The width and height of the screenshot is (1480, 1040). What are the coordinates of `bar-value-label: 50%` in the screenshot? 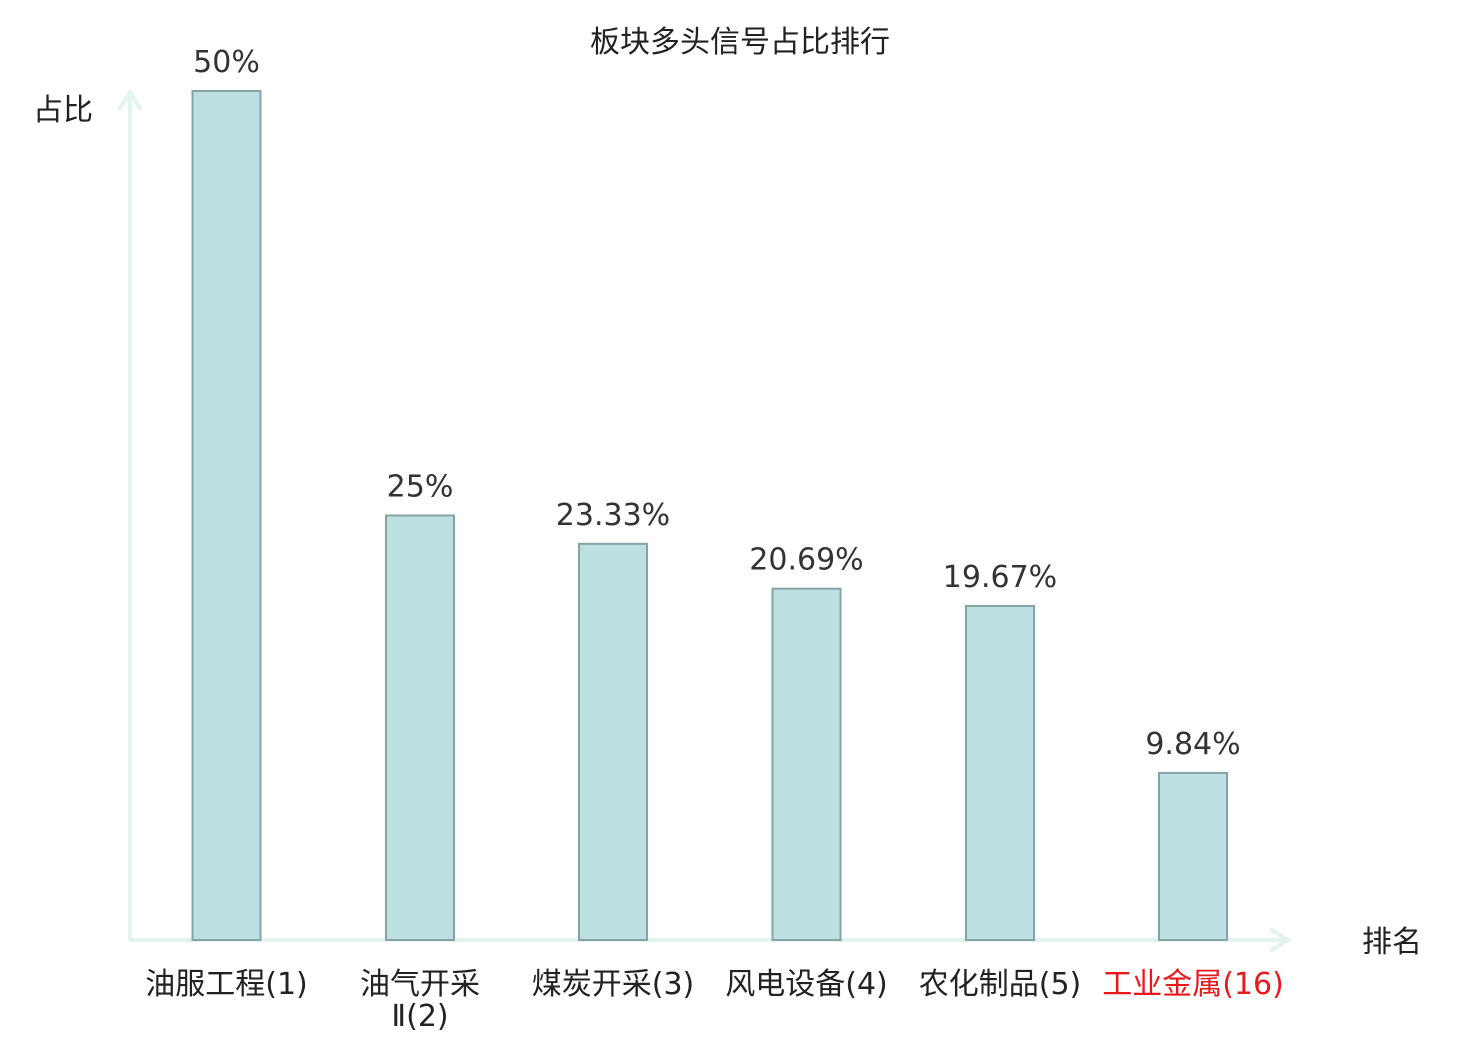 It's located at (226, 62).